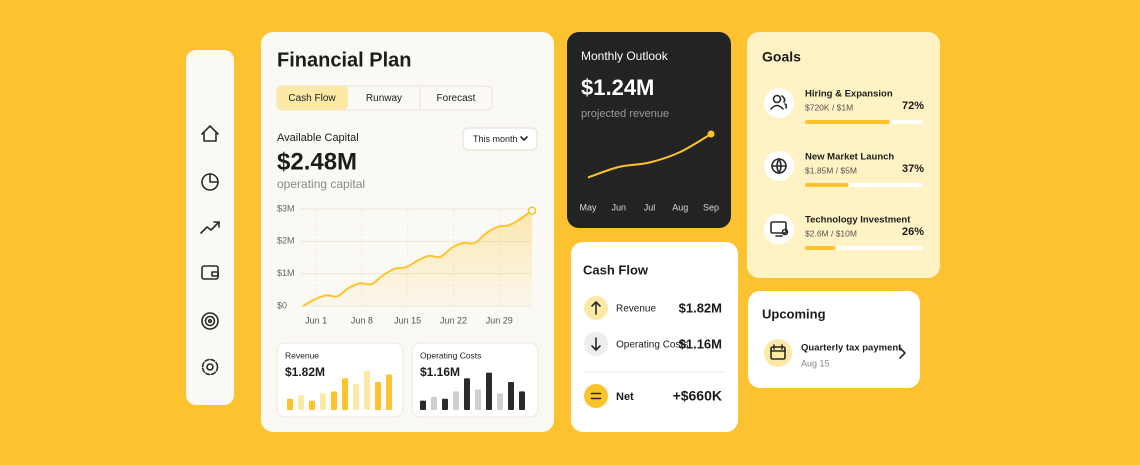 The height and width of the screenshot is (465, 1140). What do you see at coordinates (849, 157) in the screenshot?
I see `goal-name: New Market Launch` at bounding box center [849, 157].